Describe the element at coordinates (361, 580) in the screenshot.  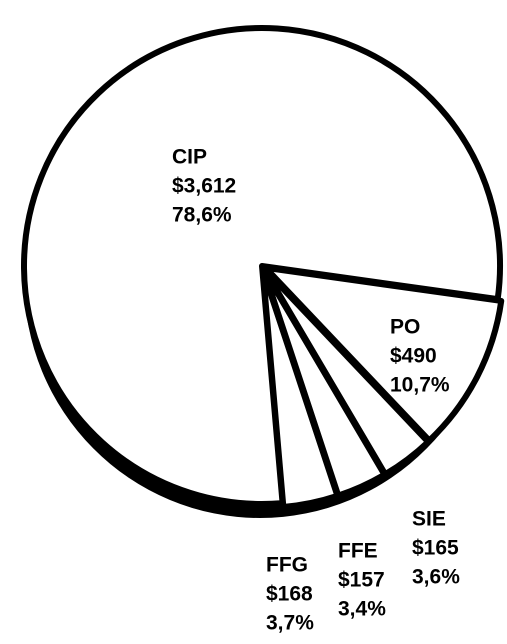
I see `slice-amount: $157` at that location.